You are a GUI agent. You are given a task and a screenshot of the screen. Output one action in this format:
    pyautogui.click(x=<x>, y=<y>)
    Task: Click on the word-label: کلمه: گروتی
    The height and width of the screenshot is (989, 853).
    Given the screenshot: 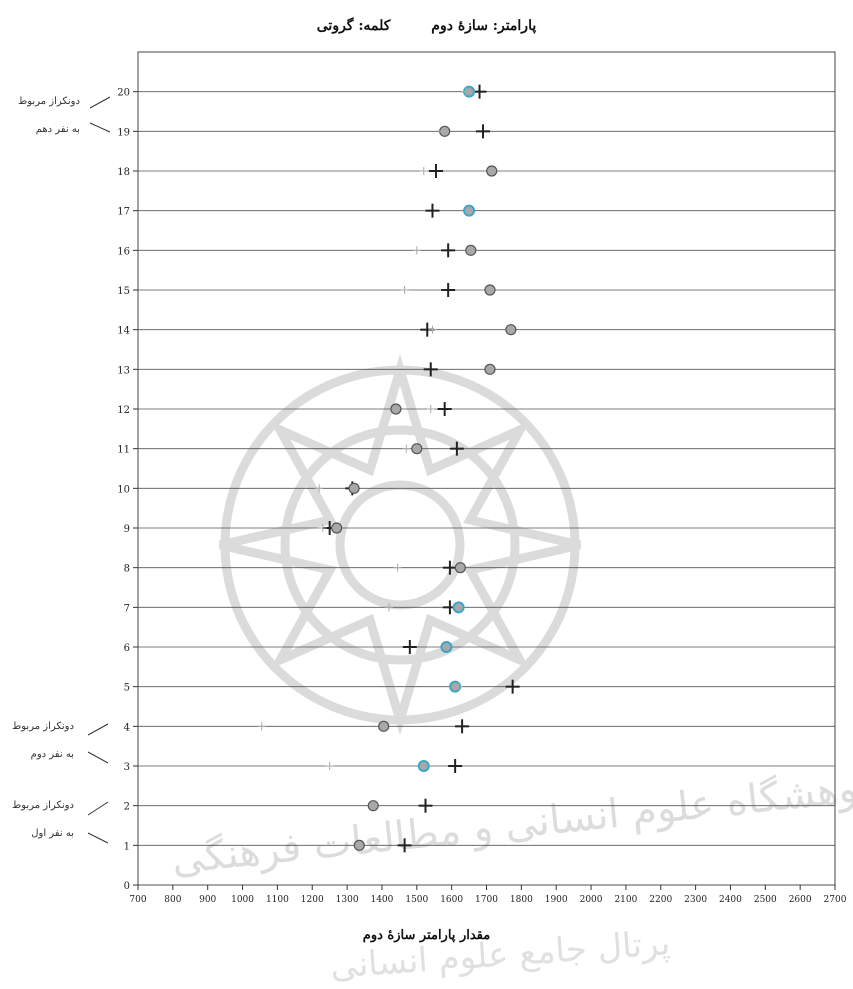 What is the action you would take?
    pyautogui.click(x=353, y=26)
    